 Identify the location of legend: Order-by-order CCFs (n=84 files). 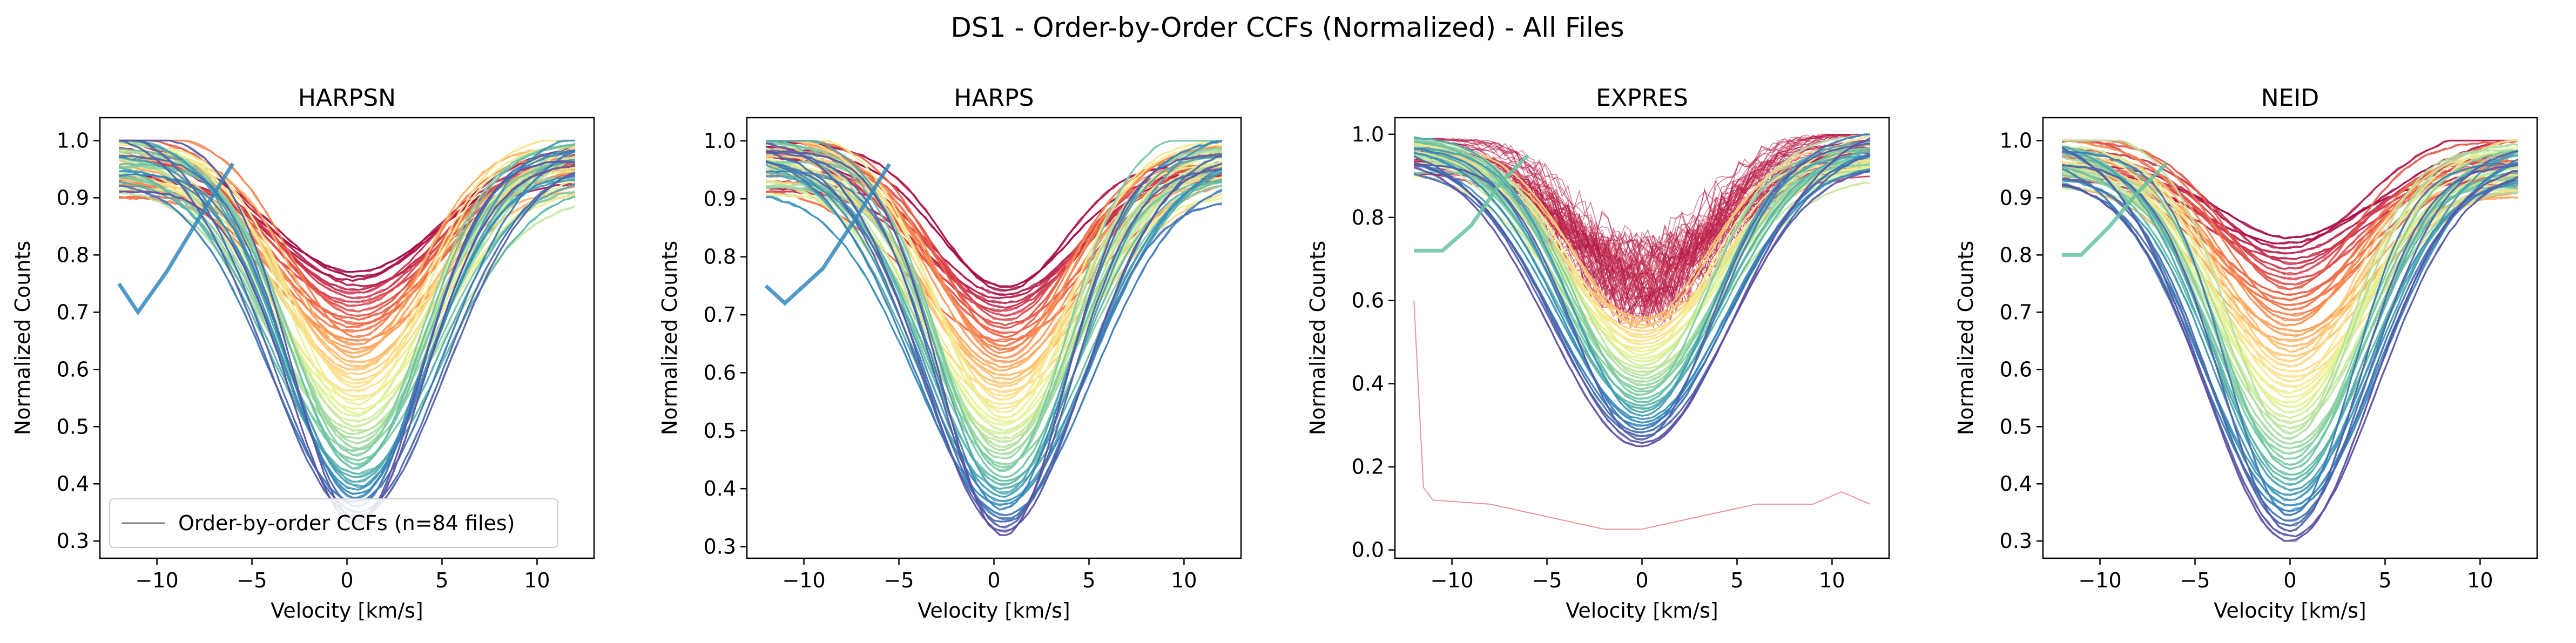
(333, 523).